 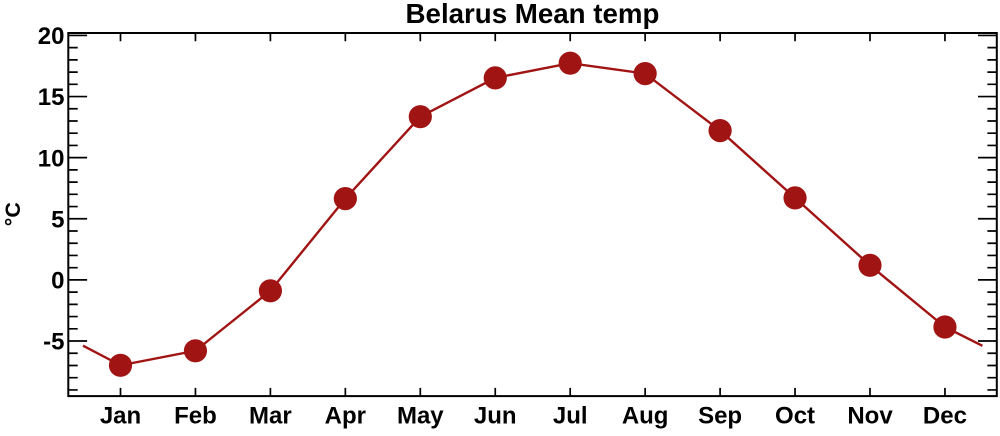 What do you see at coordinates (945, 416) in the screenshot?
I see `svg-text: Dec` at bounding box center [945, 416].